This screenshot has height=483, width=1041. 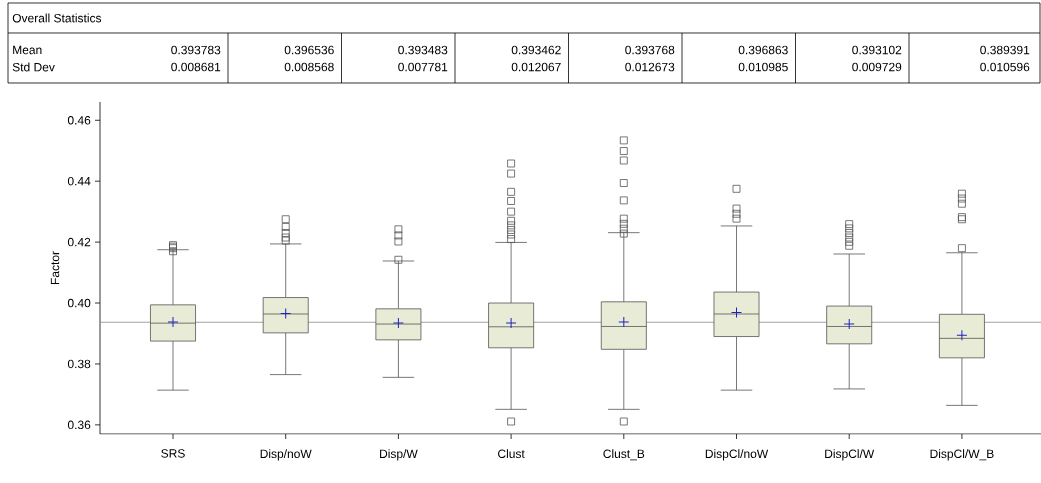 I want to click on text: 0.389391, so click(x=1005, y=50).